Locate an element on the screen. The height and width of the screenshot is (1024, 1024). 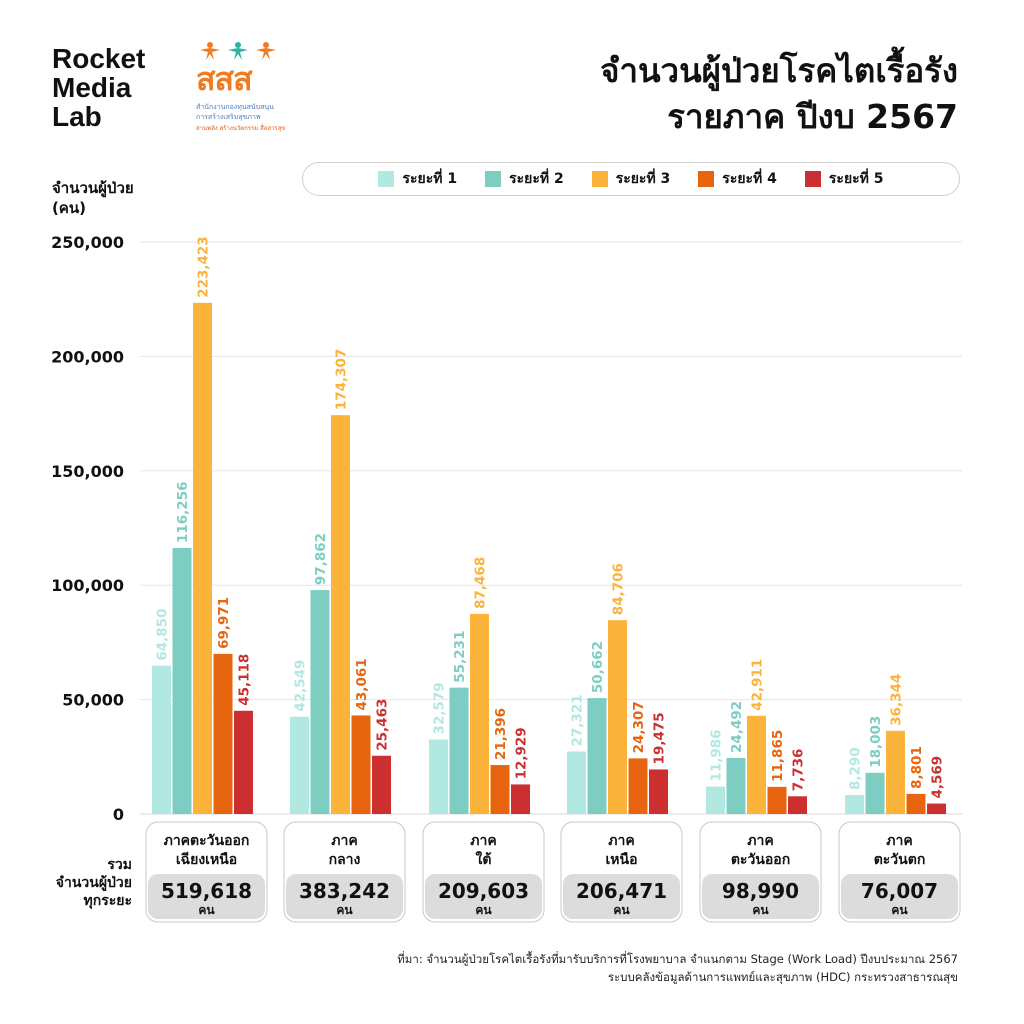
data-label: 43,061 is located at coordinates (362, 684).